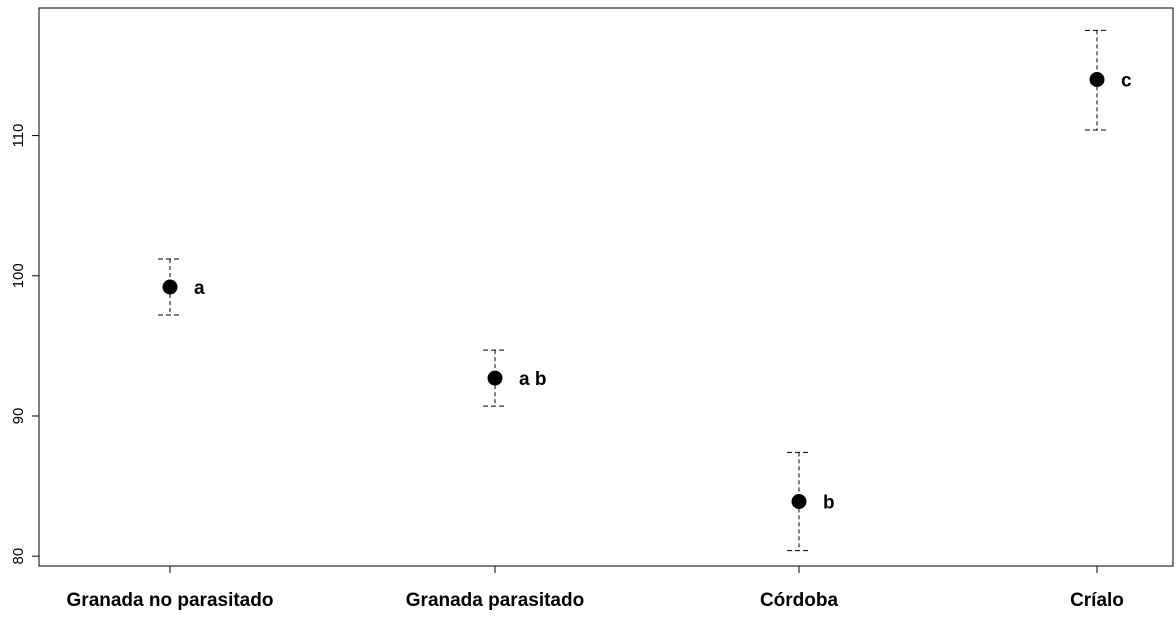  I want to click on data-label: a, so click(199, 288).